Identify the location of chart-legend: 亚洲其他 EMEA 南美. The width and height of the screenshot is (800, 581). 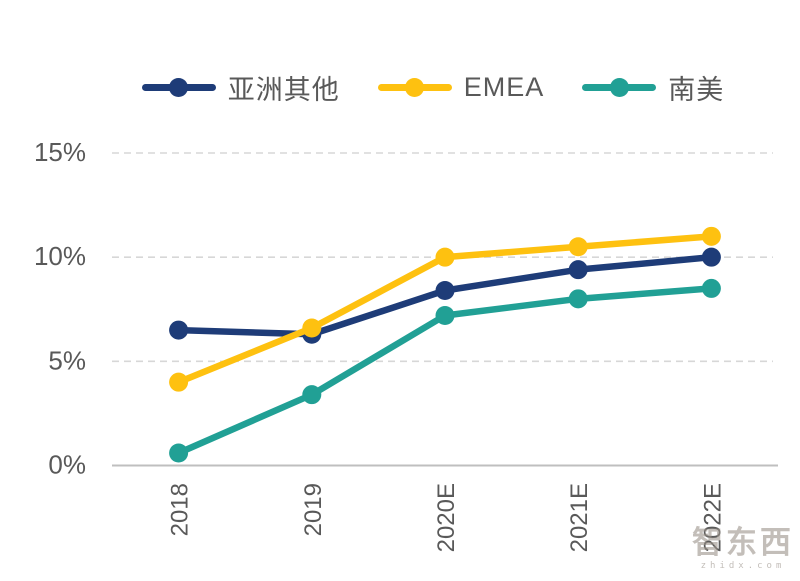
(416, 87).